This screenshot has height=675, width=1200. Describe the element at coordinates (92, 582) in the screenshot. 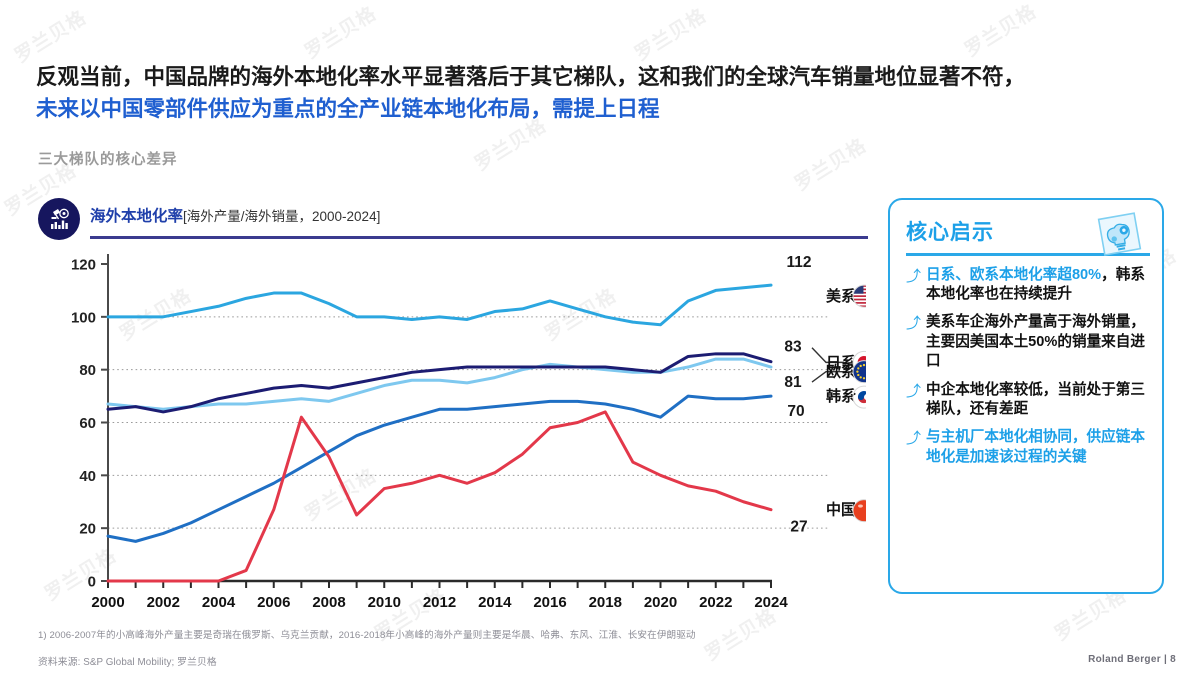

I see `y-axis-tick-label: 0` at that location.